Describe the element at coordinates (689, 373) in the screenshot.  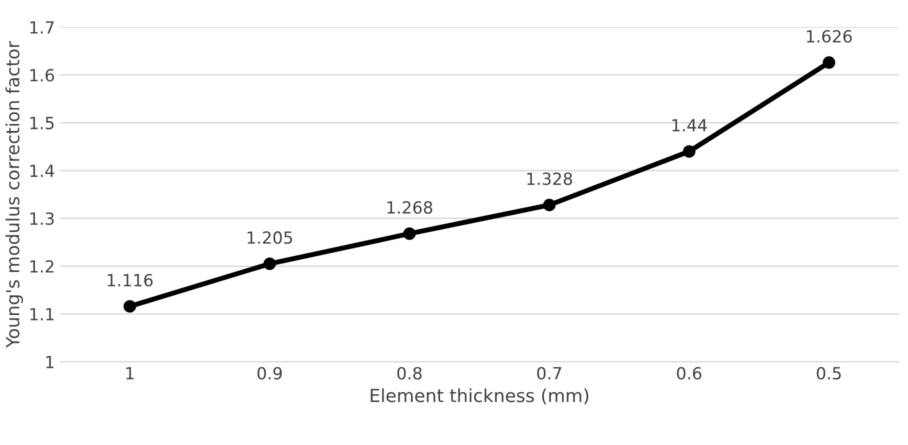
I see `x-tick-label: 0.6` at that location.